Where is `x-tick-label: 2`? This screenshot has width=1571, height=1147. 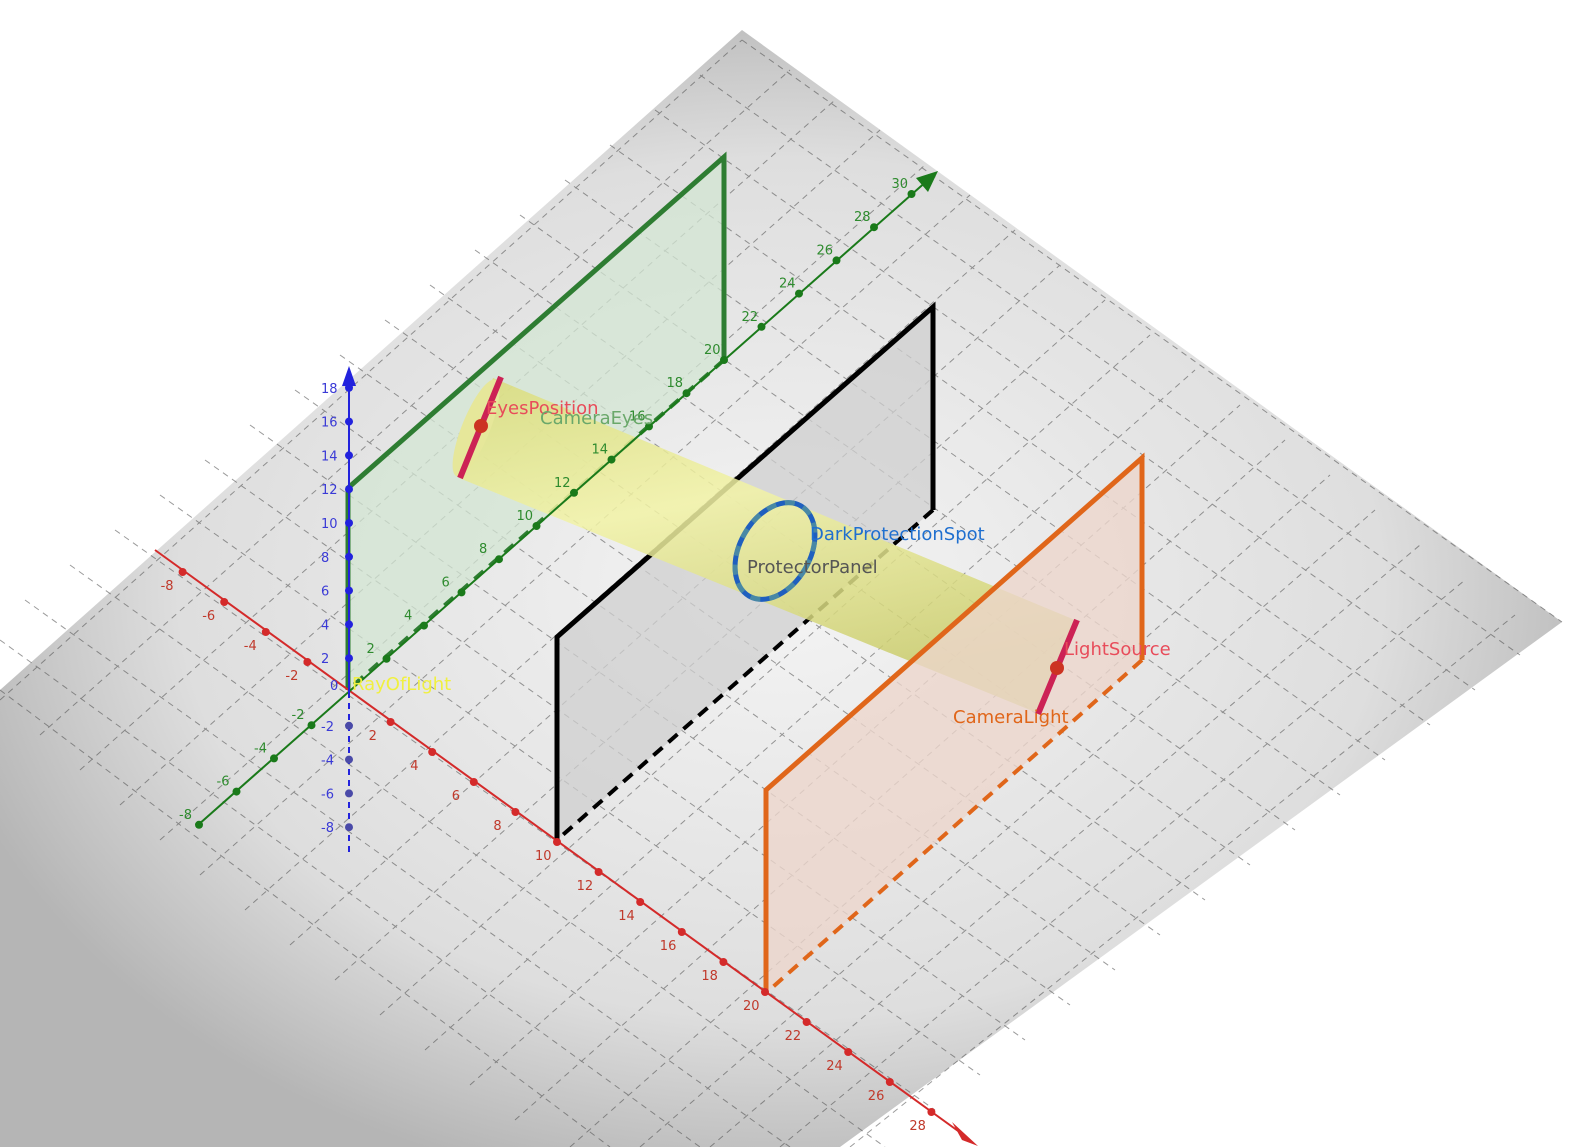 x-tick-label: 2 is located at coordinates (373, 736).